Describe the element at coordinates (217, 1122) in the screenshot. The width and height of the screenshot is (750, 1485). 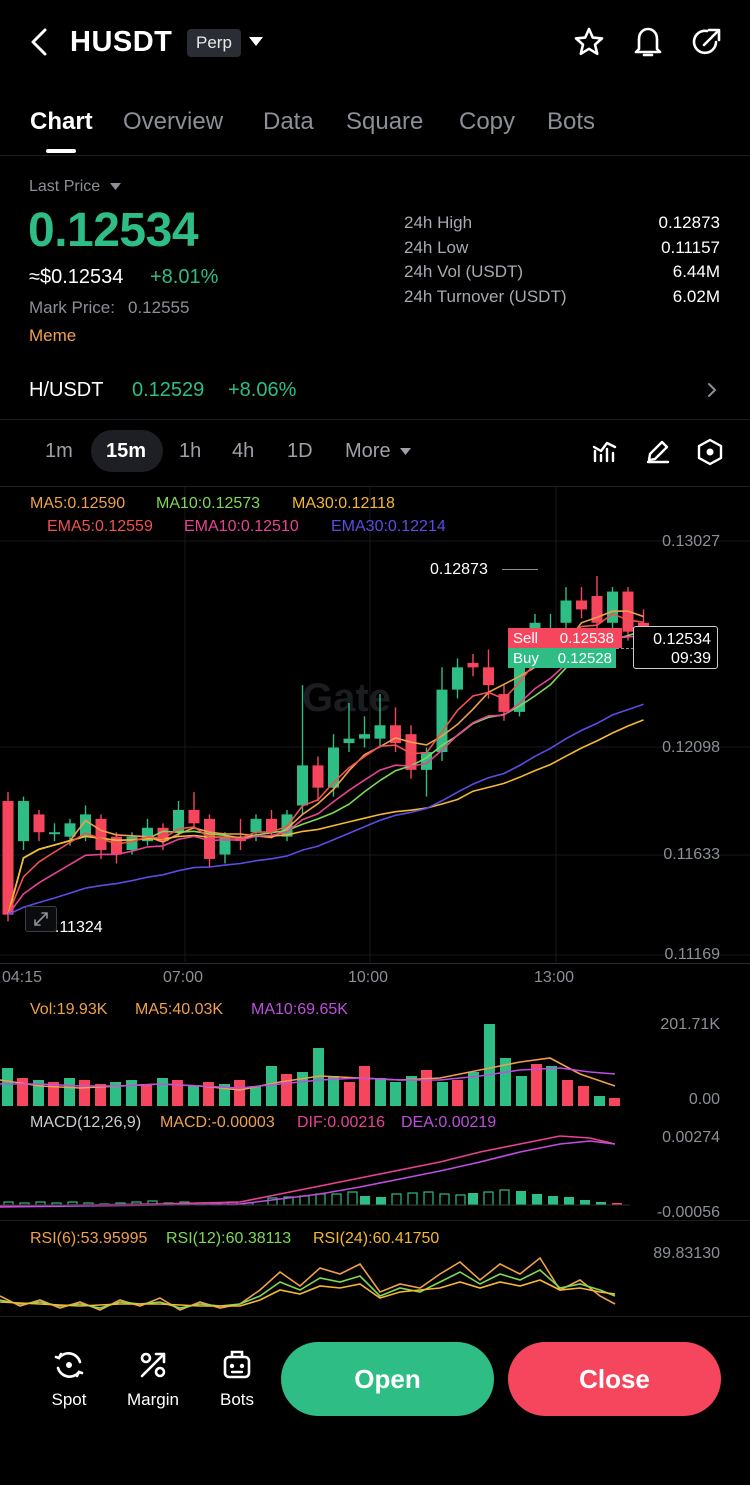
I see `macd-value: MACD:-0.00003` at that location.